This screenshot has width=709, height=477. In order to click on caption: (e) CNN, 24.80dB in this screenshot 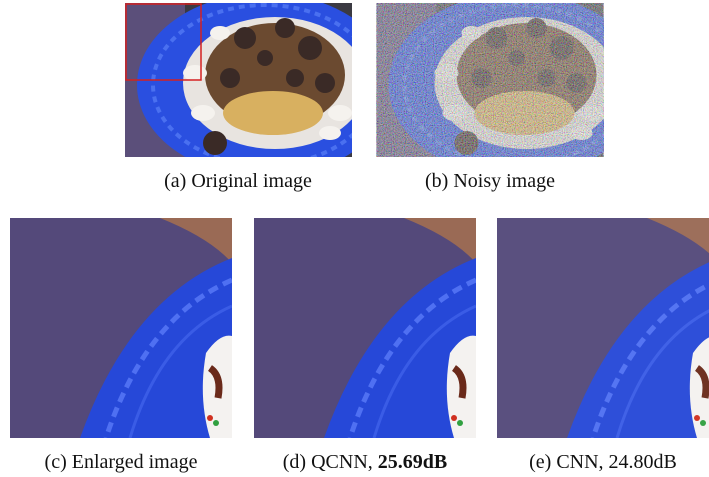, I will do `click(603, 462)`.